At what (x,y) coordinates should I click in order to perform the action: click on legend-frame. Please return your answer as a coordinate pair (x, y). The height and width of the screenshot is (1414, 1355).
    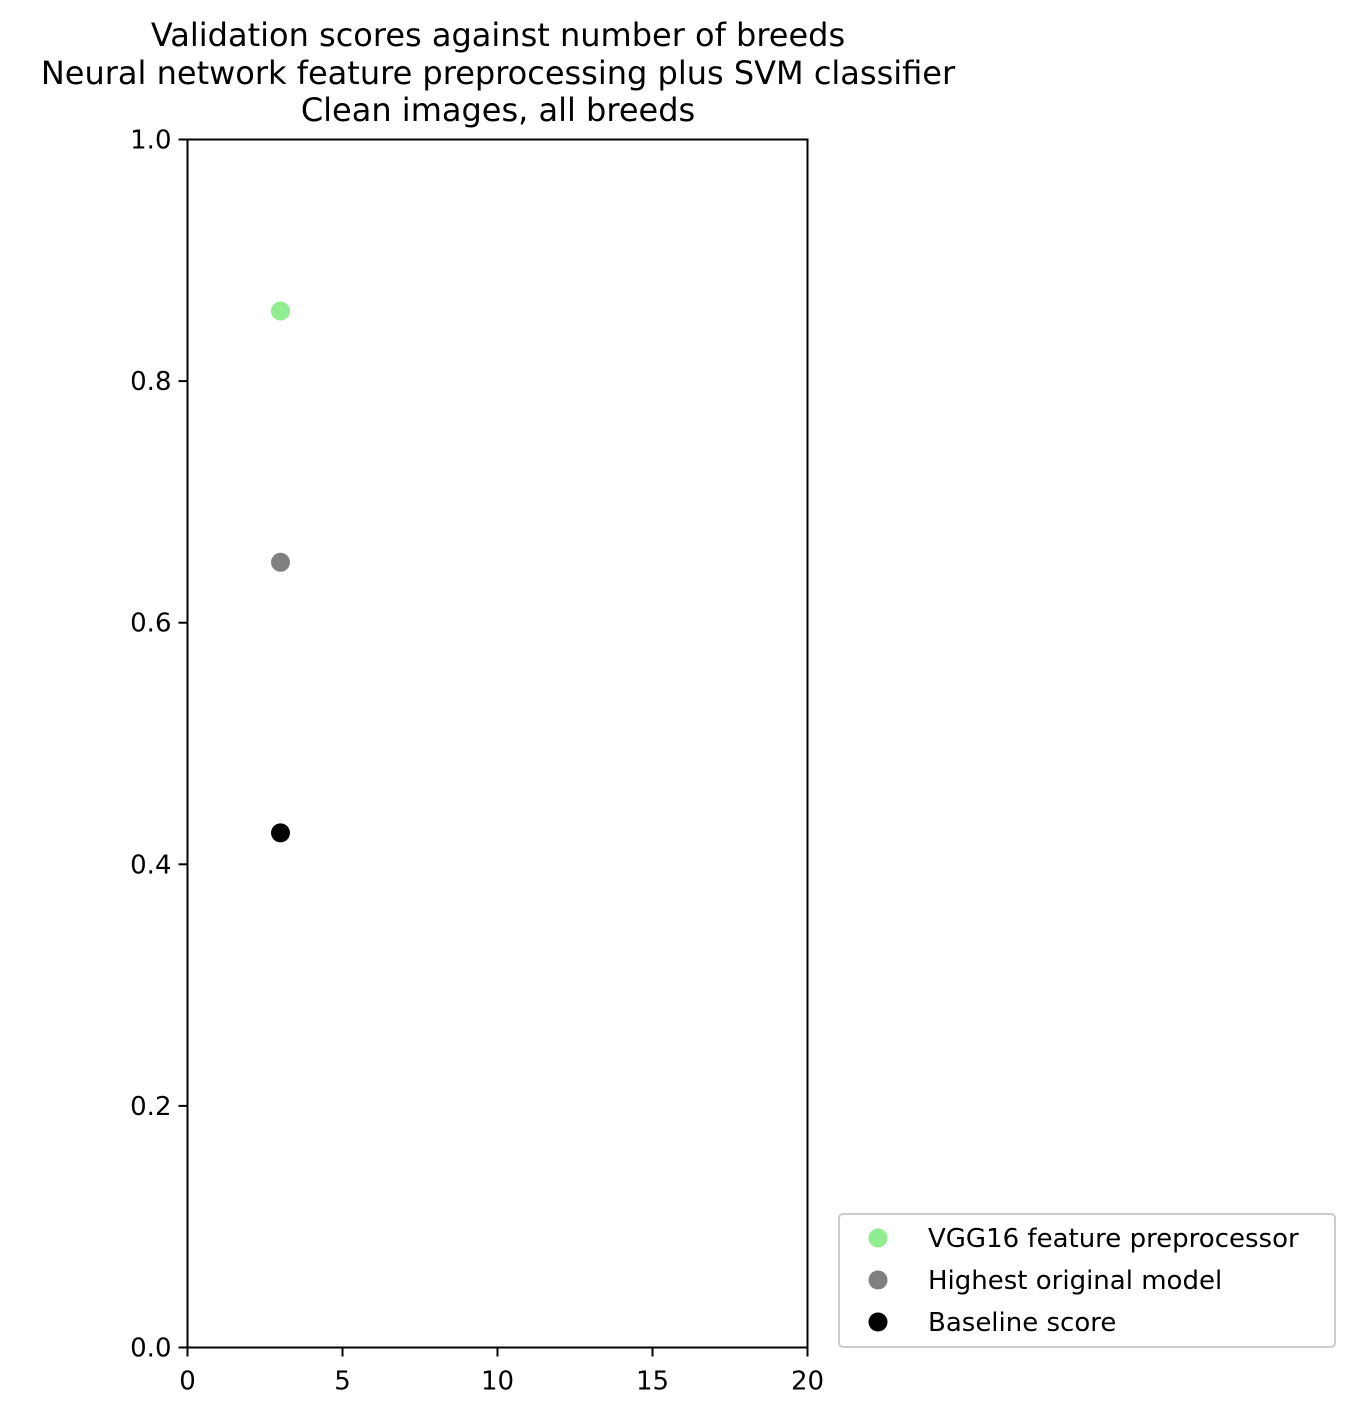
    Looking at the image, I should click on (1087, 1280).